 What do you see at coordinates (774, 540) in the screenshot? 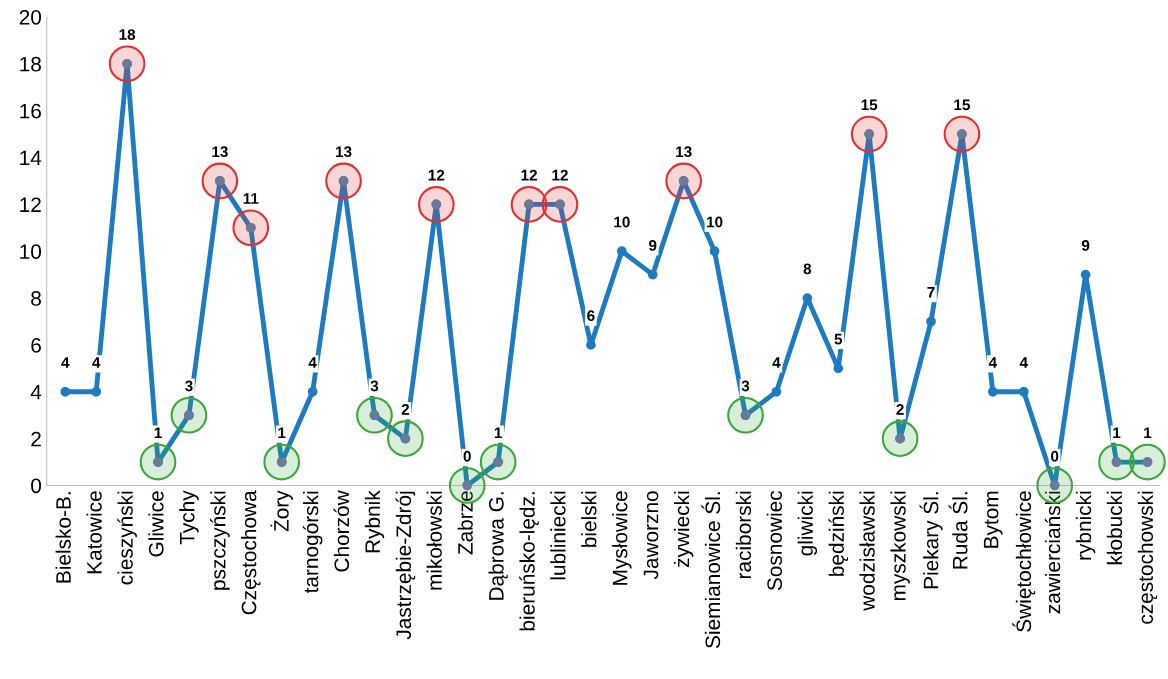
I see `x-tick-label: Sosnowiec` at bounding box center [774, 540].